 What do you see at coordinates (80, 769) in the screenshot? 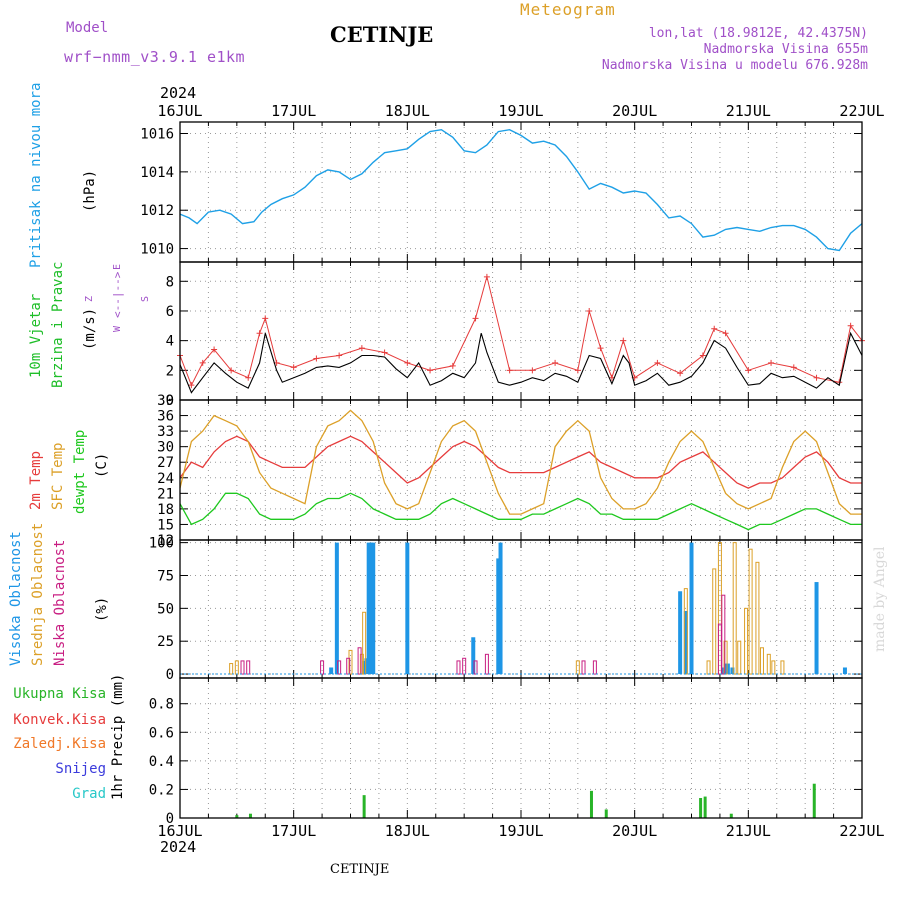
I see `snow-label: Snijeg` at bounding box center [80, 769].